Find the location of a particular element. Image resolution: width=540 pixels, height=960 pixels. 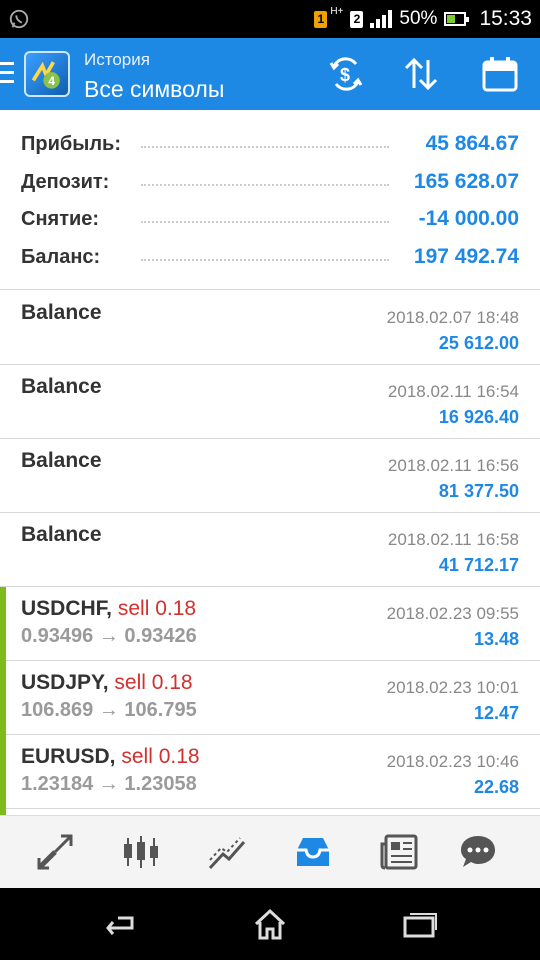

deal-amount: 13.48 is located at coordinates (496, 639).